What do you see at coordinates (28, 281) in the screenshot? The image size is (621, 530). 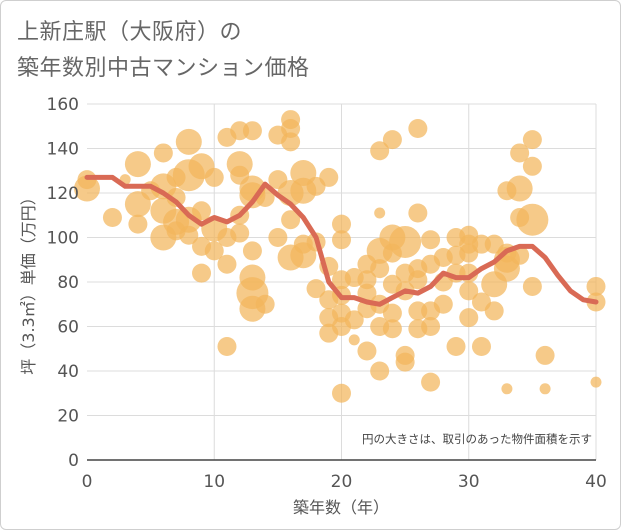 I see `y-axis-label: 坪（3.3㎡）単価（万円）` at bounding box center [28, 281].